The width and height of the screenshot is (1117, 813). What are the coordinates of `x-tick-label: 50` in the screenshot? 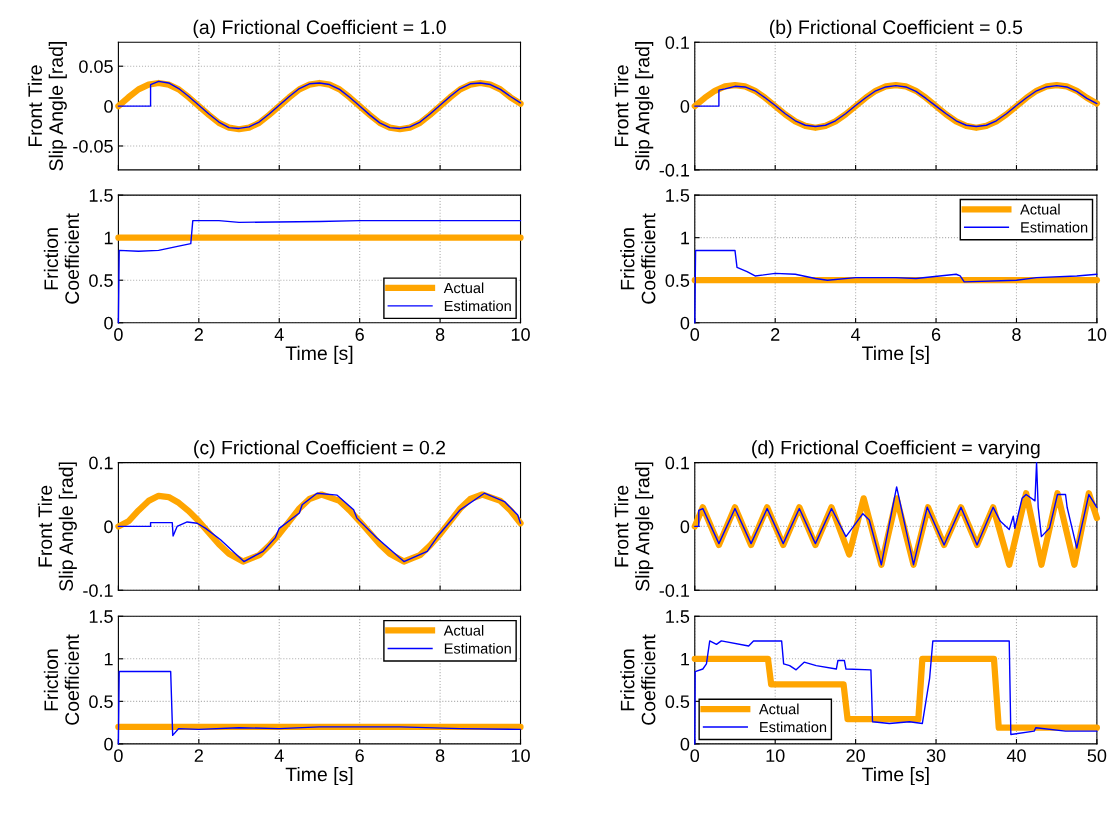 It's located at (1097, 756).